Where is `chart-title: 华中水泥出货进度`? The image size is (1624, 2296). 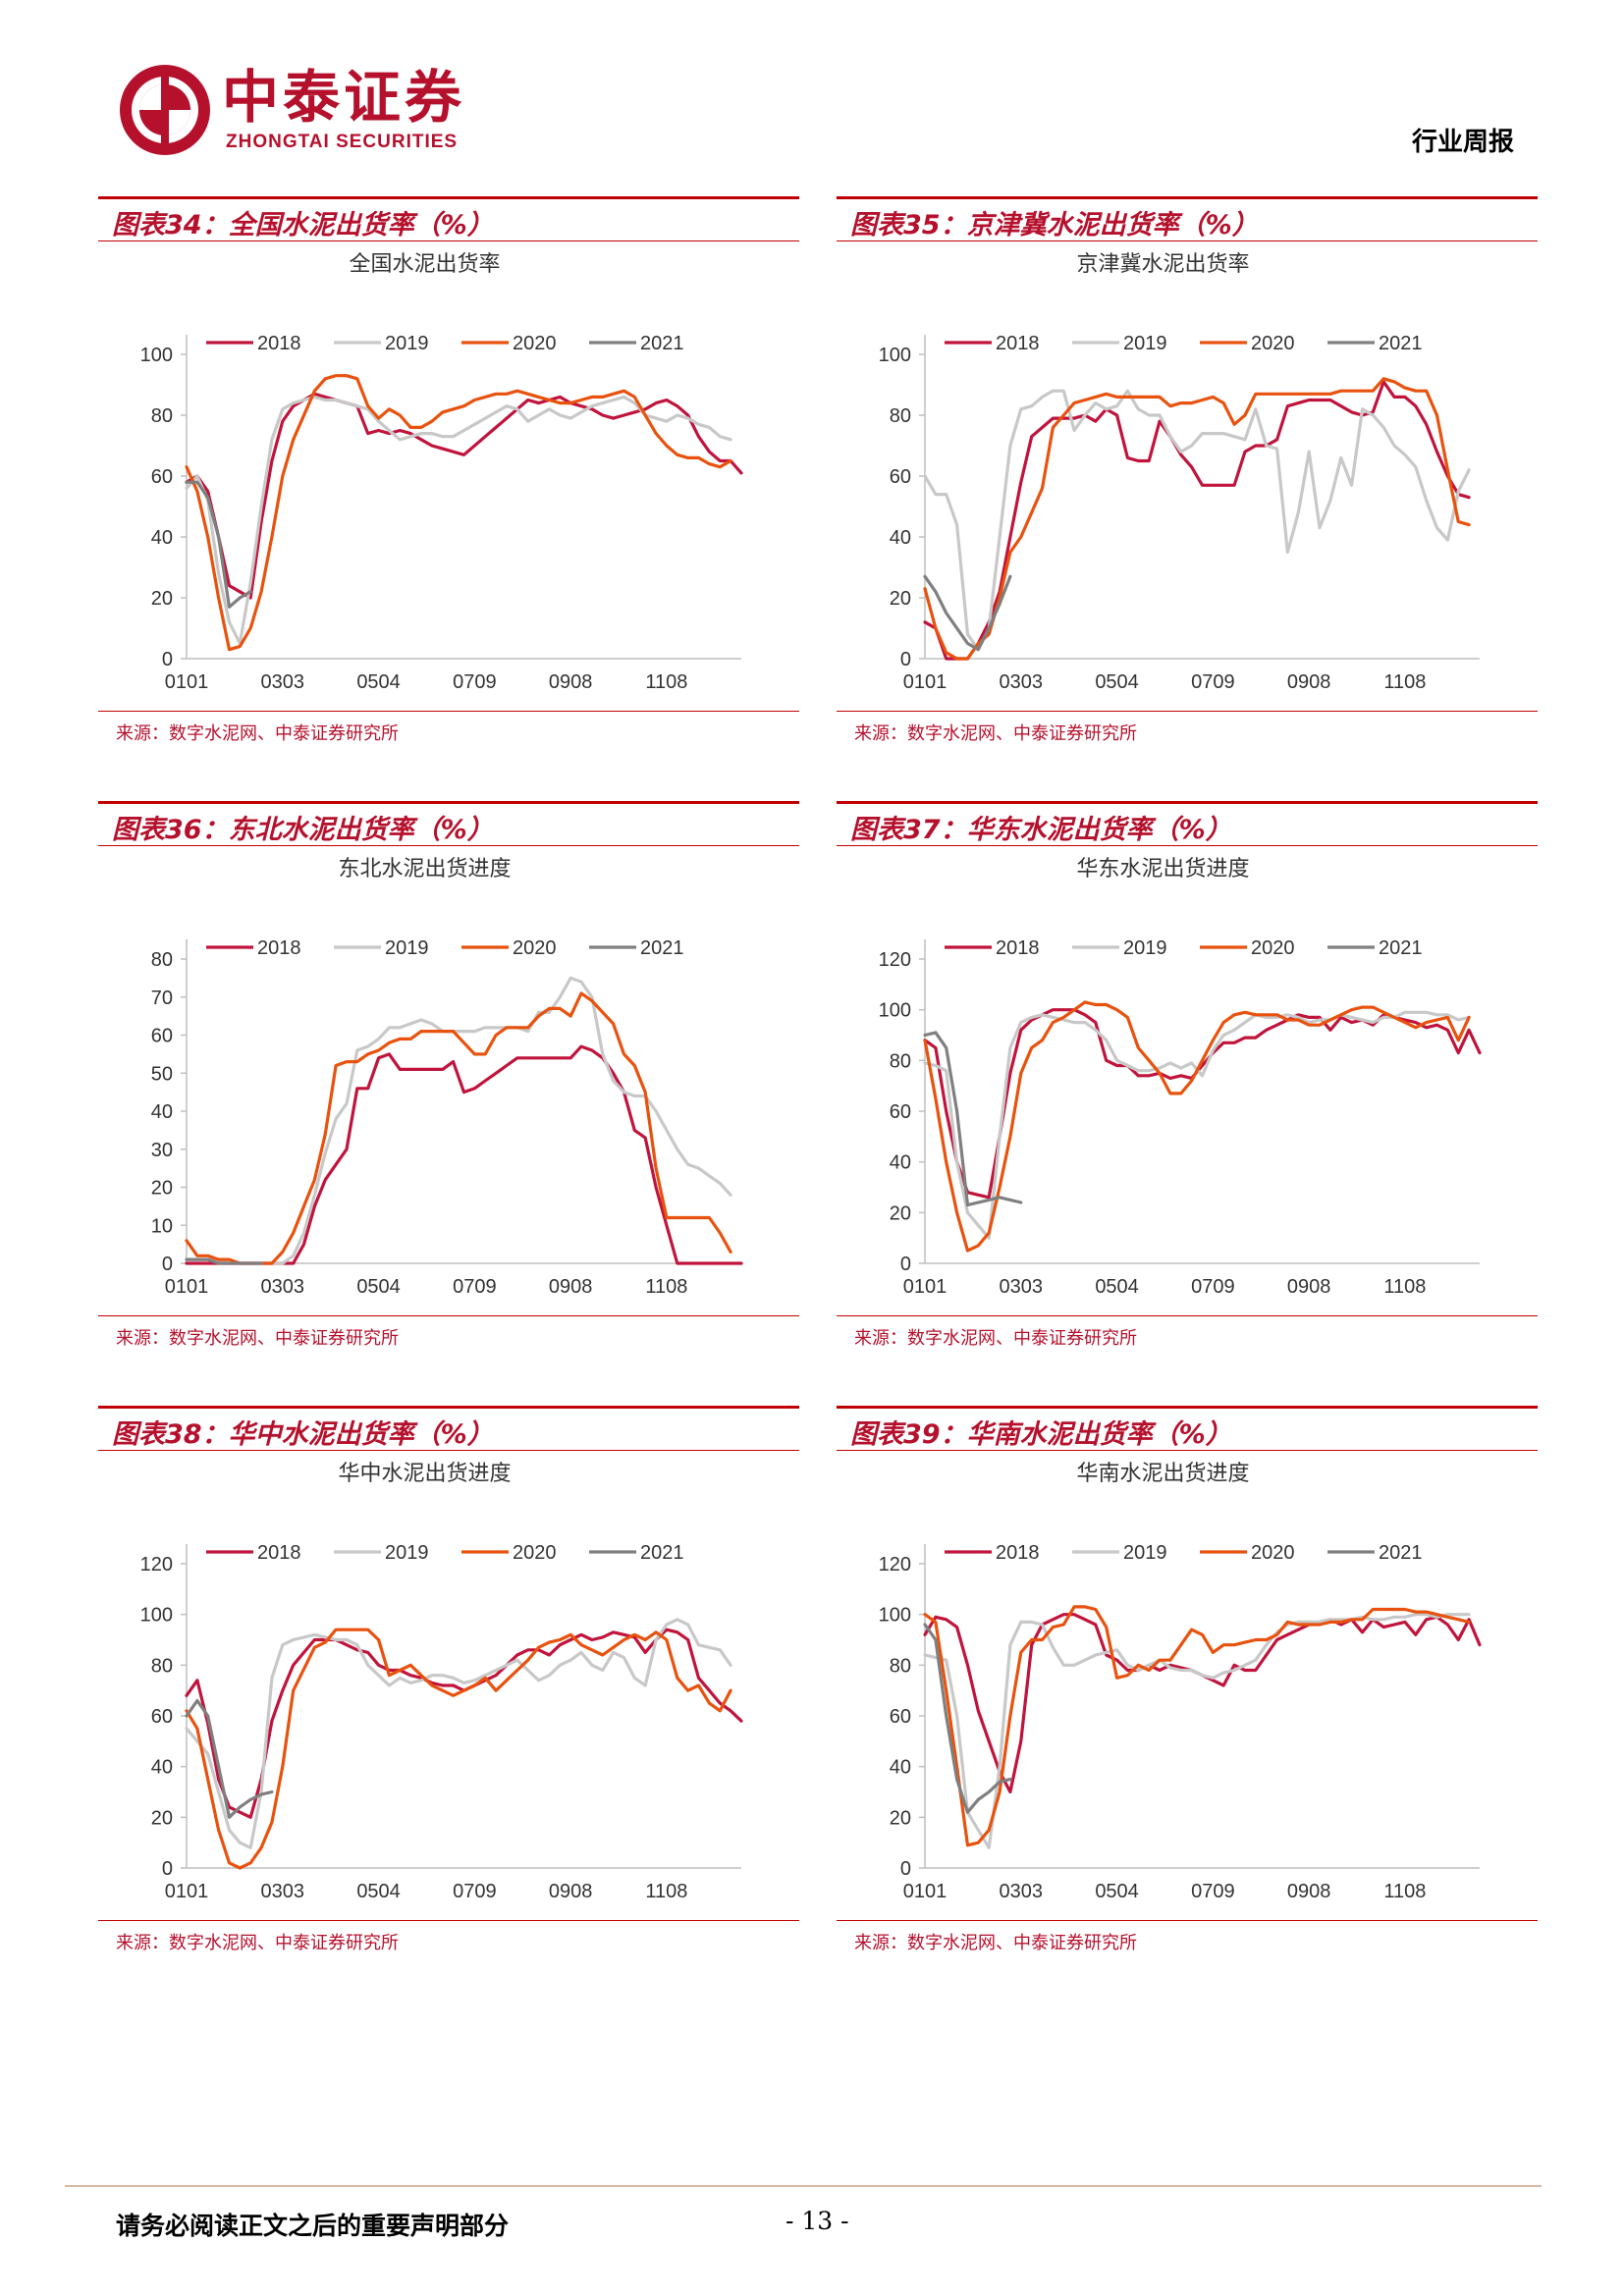
chart-title: 华中水泥出货进度 is located at coordinates (424, 1474).